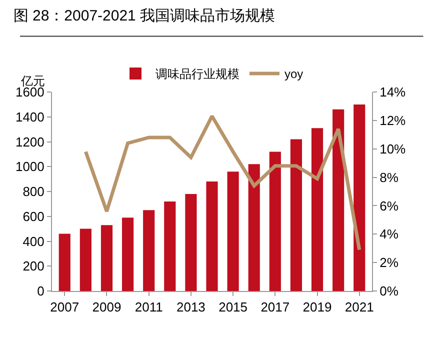  What do you see at coordinates (40, 291) in the screenshot?
I see `y-tick-label: 0` at bounding box center [40, 291].